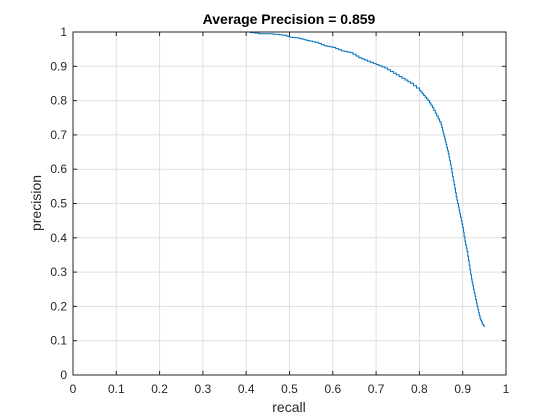  I want to click on x-tick-label: 0.8, so click(419, 389).